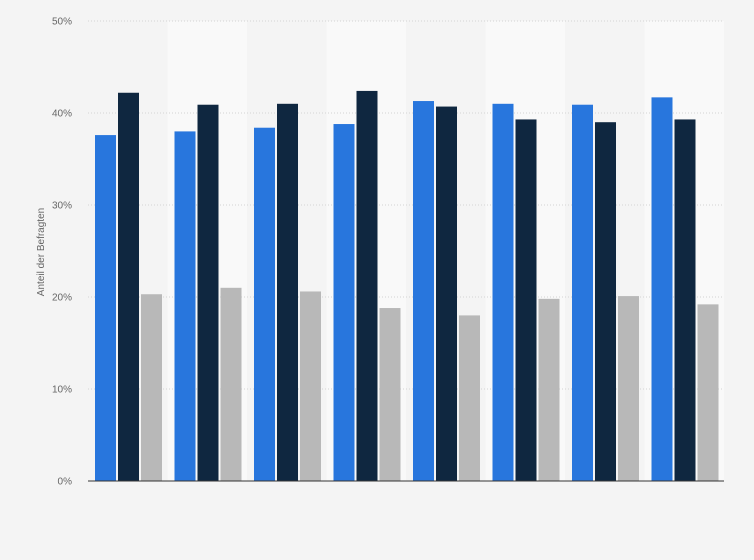 The width and height of the screenshot is (754, 560). I want to click on y-tick-label: 40%, so click(62, 114).